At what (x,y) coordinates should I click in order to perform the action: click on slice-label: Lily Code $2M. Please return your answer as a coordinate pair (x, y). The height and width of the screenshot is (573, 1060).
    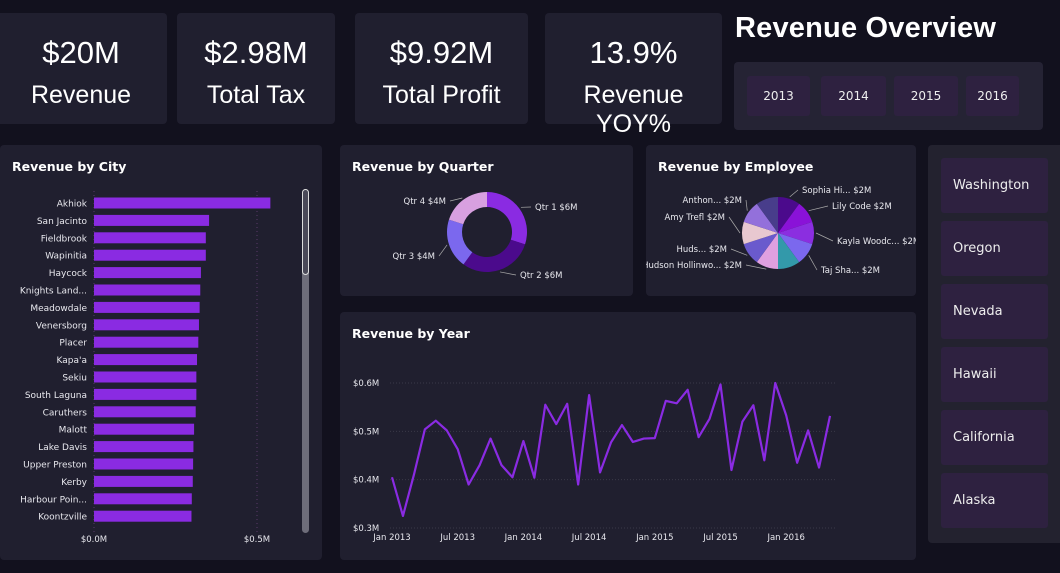
    Looking at the image, I should click on (862, 207).